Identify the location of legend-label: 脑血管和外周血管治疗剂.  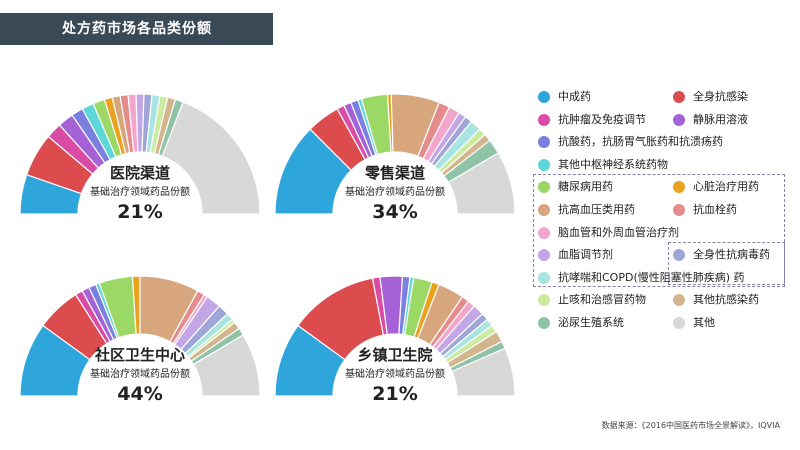
(618, 232).